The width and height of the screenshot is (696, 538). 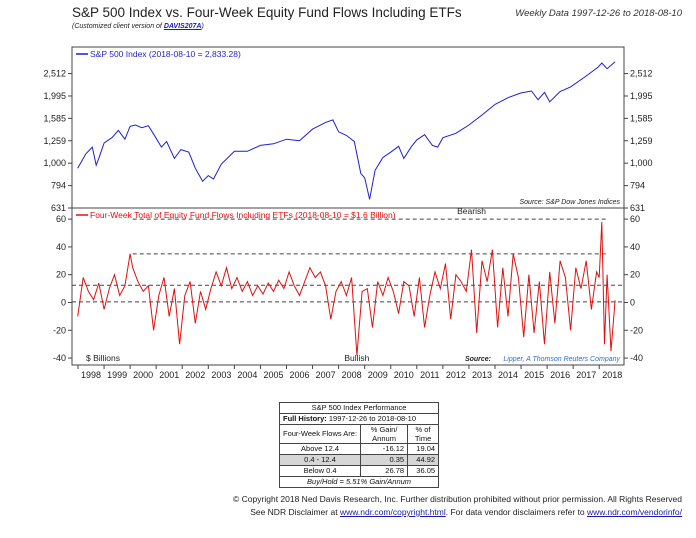 I want to click on col-time-header: % of Time, so click(x=423, y=434).